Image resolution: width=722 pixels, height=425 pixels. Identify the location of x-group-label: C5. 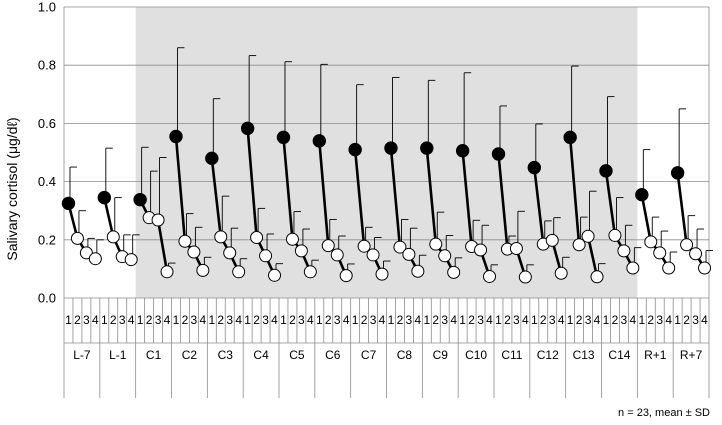
(297, 355).